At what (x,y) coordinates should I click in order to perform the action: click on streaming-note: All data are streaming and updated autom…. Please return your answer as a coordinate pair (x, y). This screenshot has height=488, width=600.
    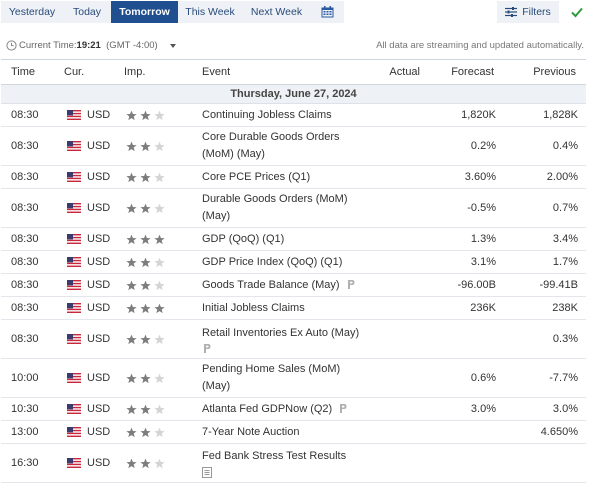
    Looking at the image, I should click on (480, 45).